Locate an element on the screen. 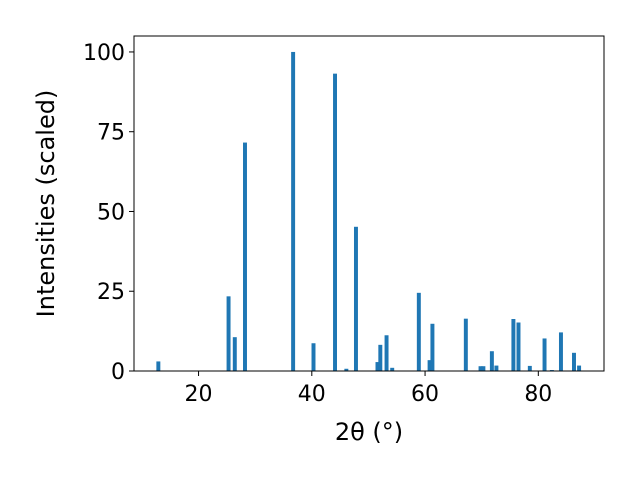  x-tick-label: 40 is located at coordinates (312, 394).